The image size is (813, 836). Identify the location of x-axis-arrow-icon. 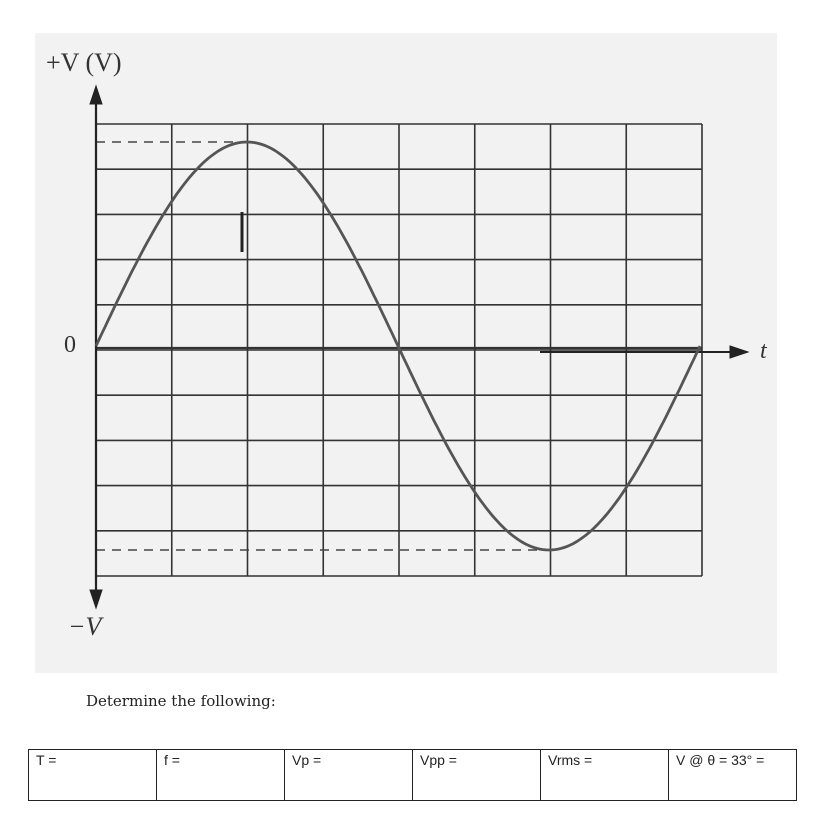
(739, 352).